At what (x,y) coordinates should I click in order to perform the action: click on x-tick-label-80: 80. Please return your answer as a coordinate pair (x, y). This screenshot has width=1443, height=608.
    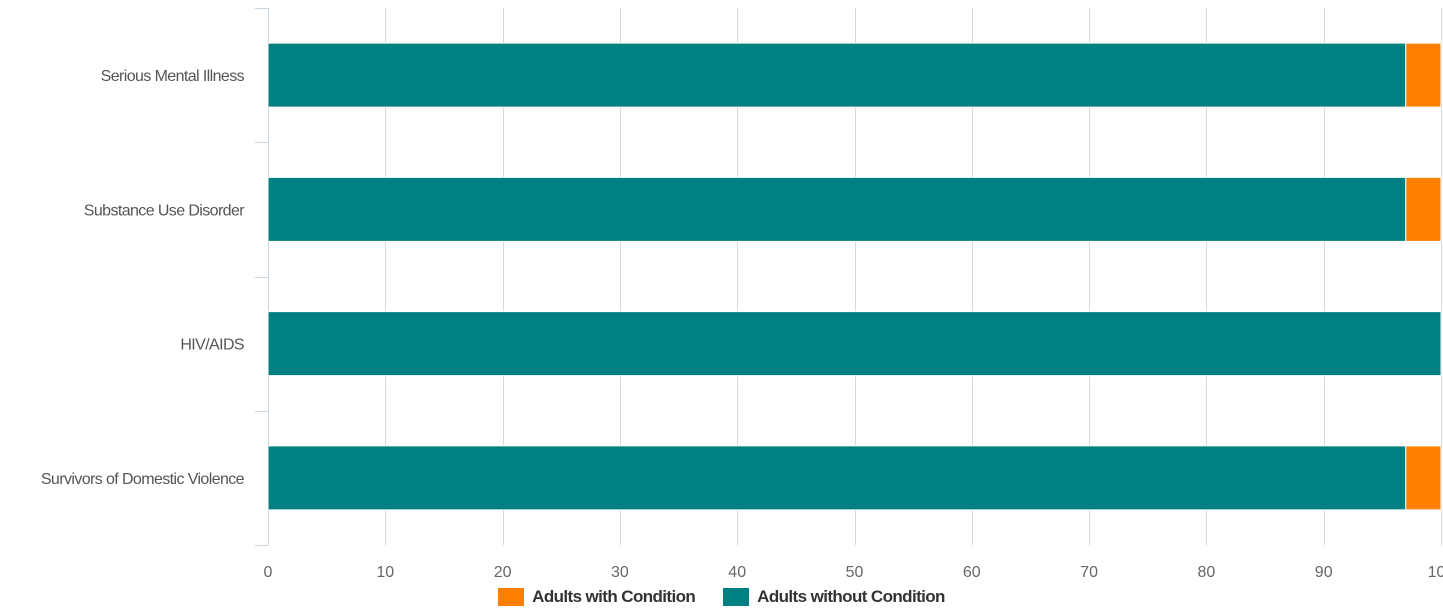
    Looking at the image, I should click on (1207, 572).